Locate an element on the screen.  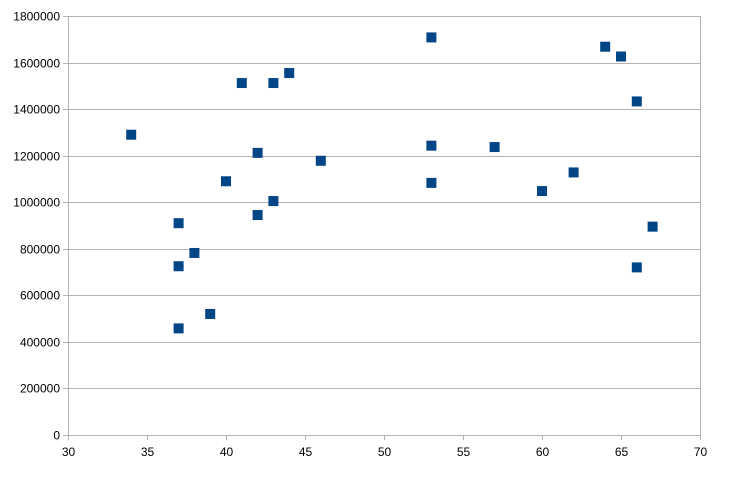
x-tick-label: 45 is located at coordinates (306, 452).